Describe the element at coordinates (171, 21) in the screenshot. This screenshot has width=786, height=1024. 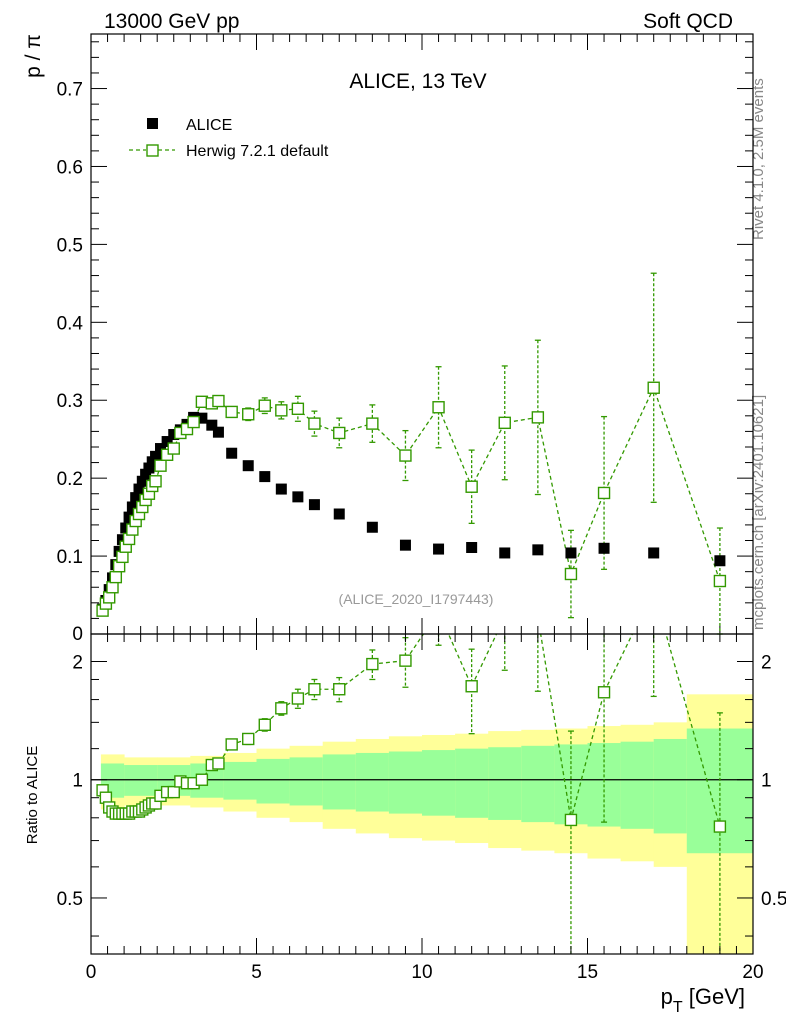
I see `header-left: 13000 GeV pp` at that location.